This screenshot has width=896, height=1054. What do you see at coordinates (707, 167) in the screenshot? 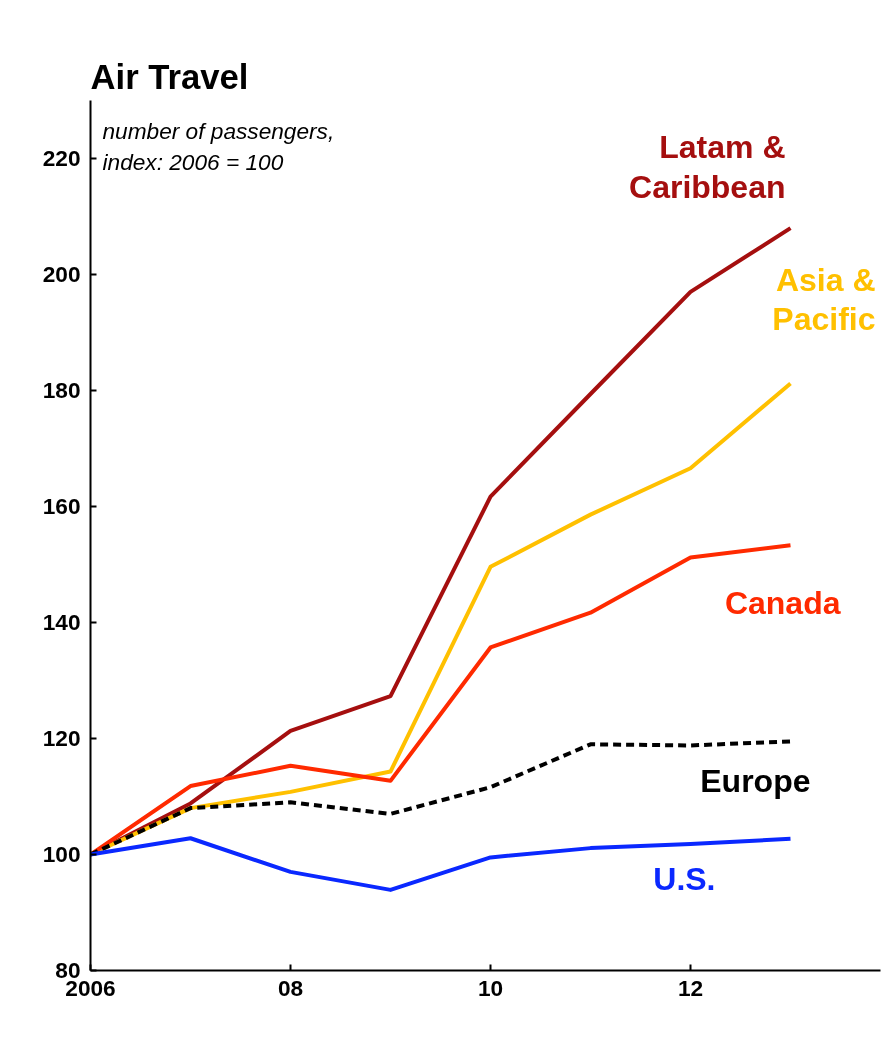
I see `series-label: Latam & Caribbean` at bounding box center [707, 167].